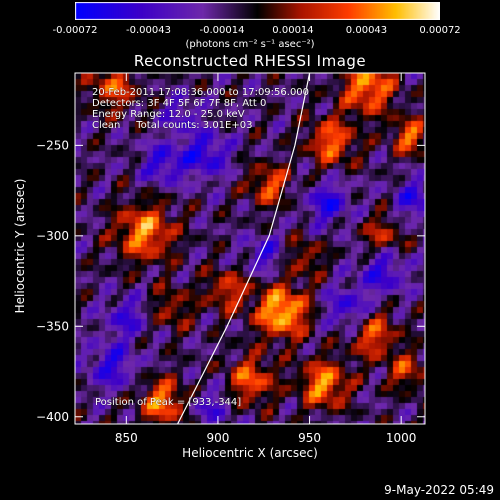  Describe the element at coordinates (172, 125) in the screenshot. I see `annotation-clean-total-counts: Clean Total counts: 3.01E+03` at that location.